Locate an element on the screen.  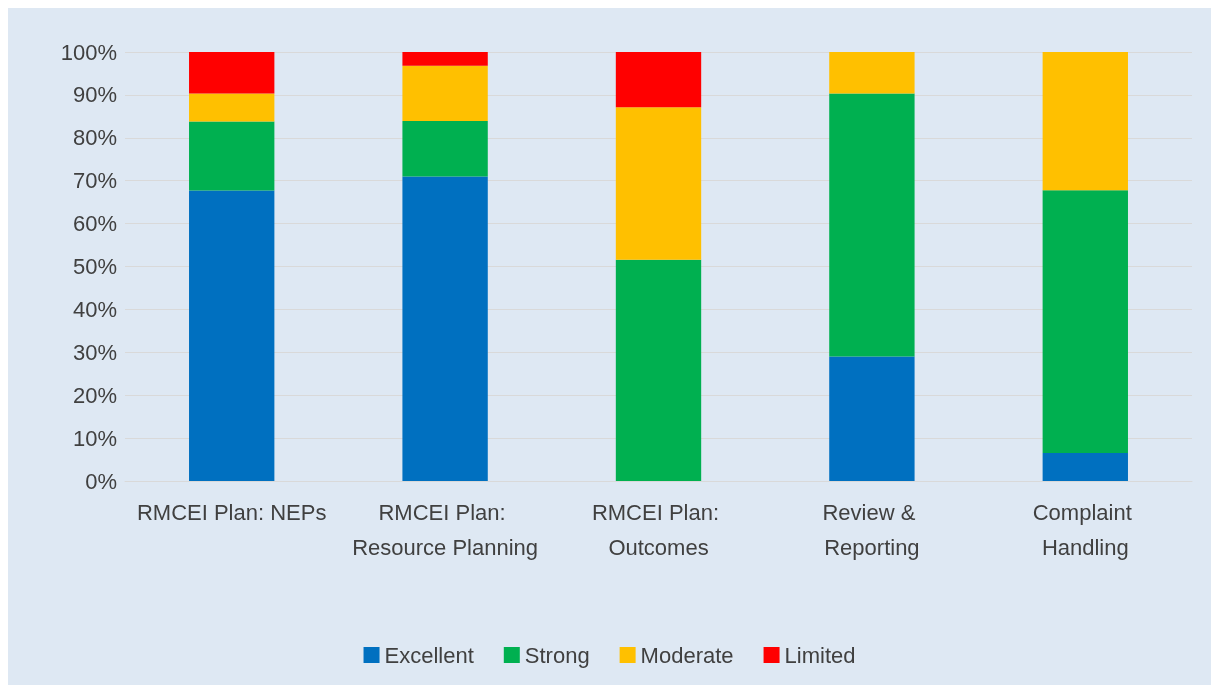
y-tick-label: 90% is located at coordinates (94, 95).